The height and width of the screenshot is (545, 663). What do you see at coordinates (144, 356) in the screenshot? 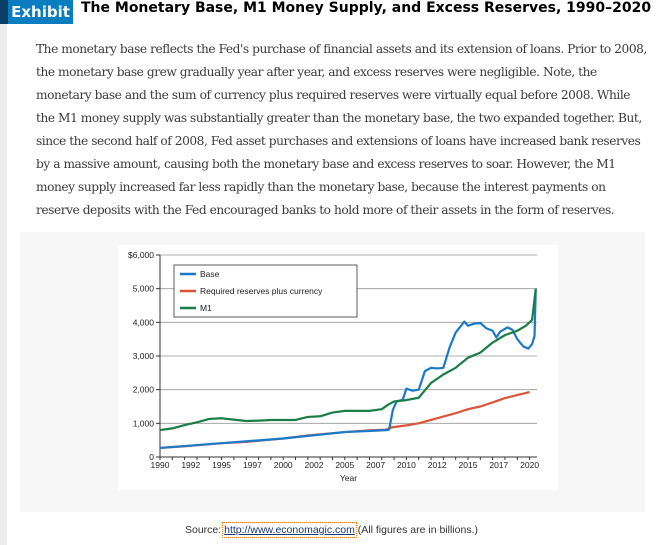
I see `y-tick-label: 3,000` at bounding box center [144, 356].